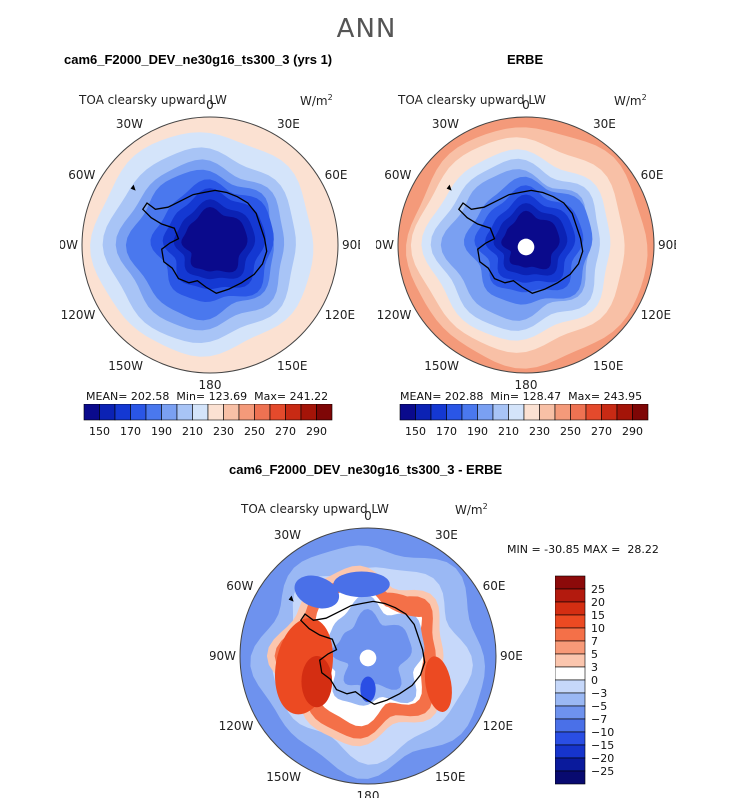 The height and width of the screenshot is (798, 733). What do you see at coordinates (594, 680) in the screenshot?
I see `diff-colorbar-tick-7: 0` at bounding box center [594, 680].